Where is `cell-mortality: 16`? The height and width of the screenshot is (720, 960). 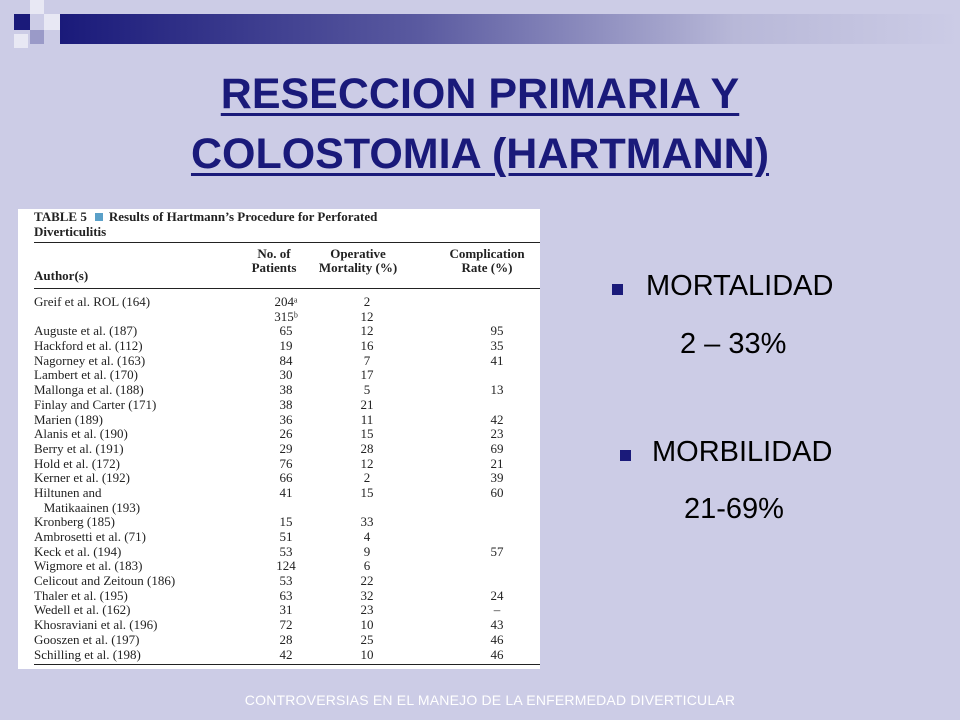 cell-mortality: 16 is located at coordinates (367, 346).